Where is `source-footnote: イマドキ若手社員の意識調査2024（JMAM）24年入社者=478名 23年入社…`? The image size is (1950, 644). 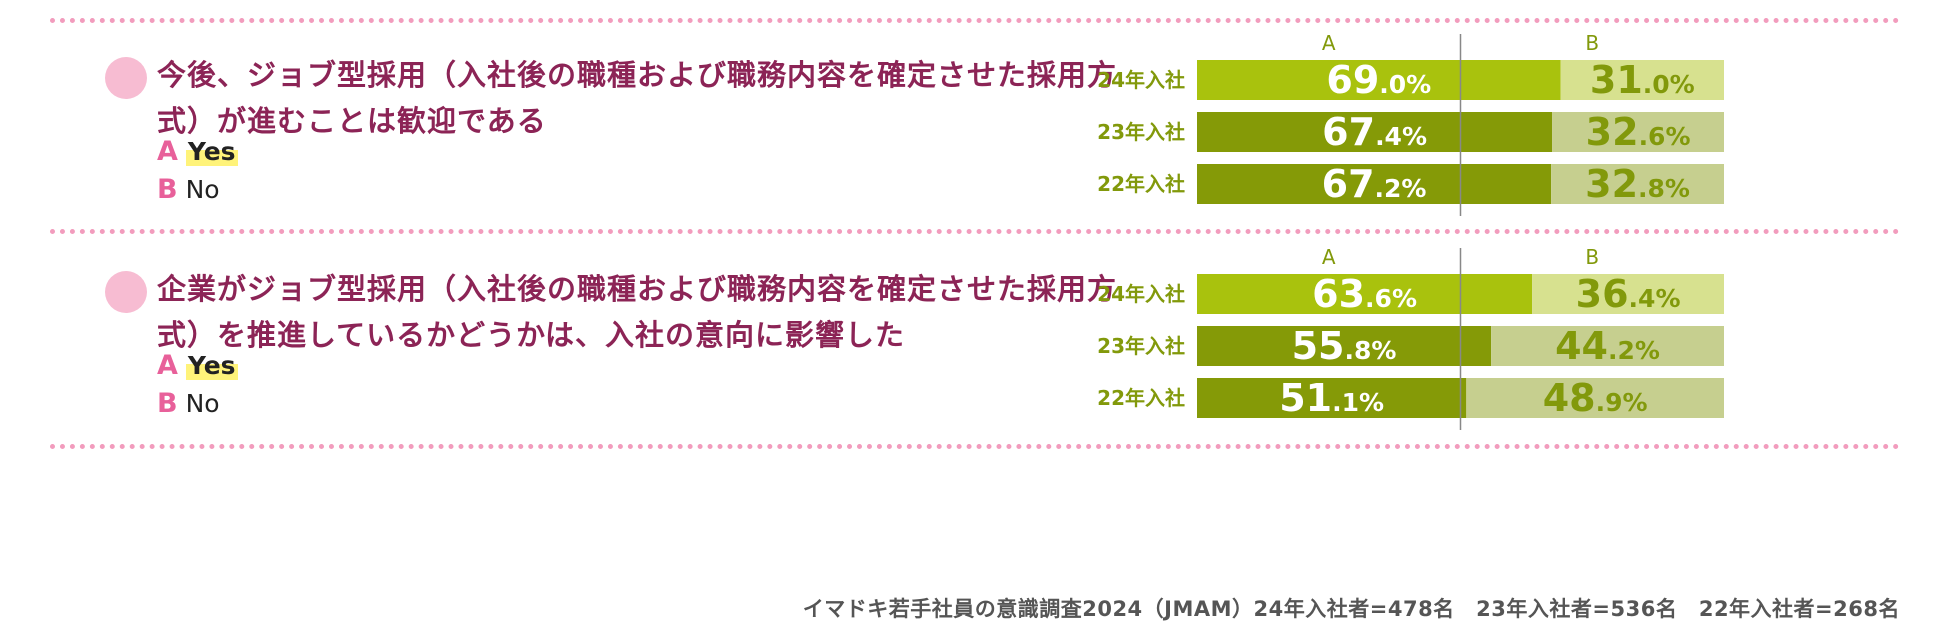
source-footnote: イマドキ若手社員の意識調査2024（JMAM）24年入社者=478名 23年入社… is located at coordinates (1351, 609).